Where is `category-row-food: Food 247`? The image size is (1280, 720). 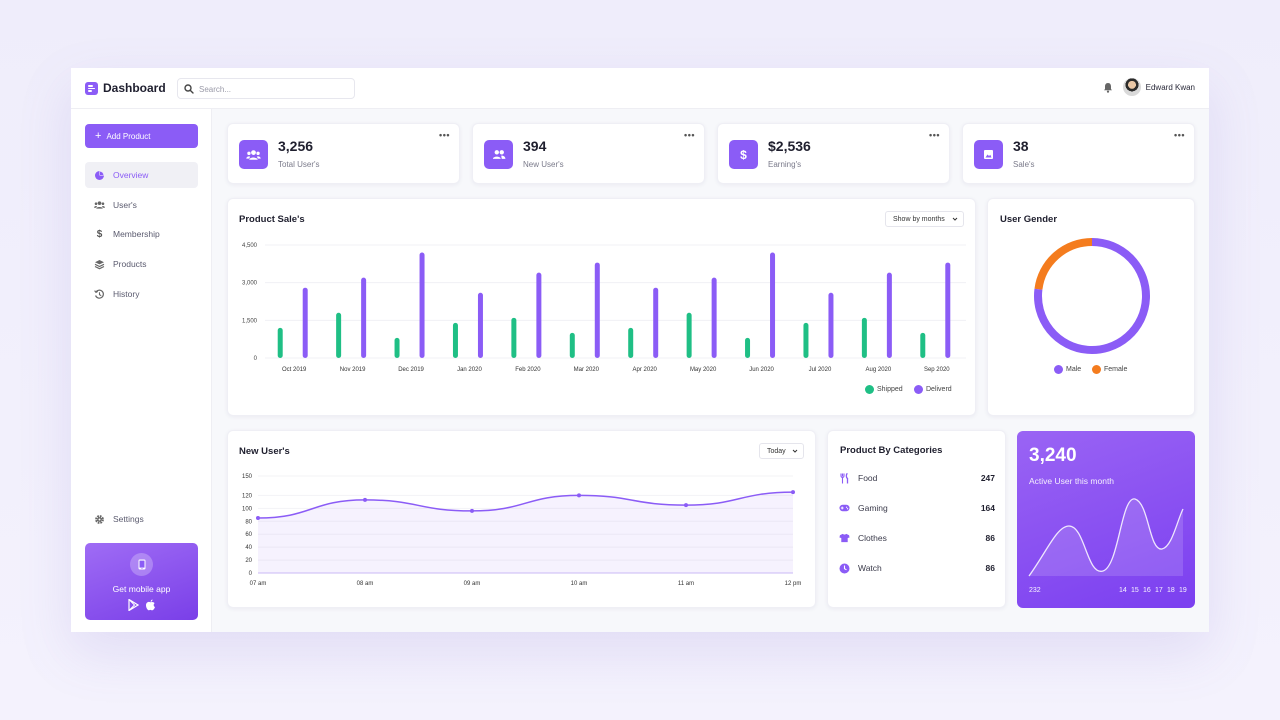
category-row-food: Food 247 is located at coordinates (917, 478).